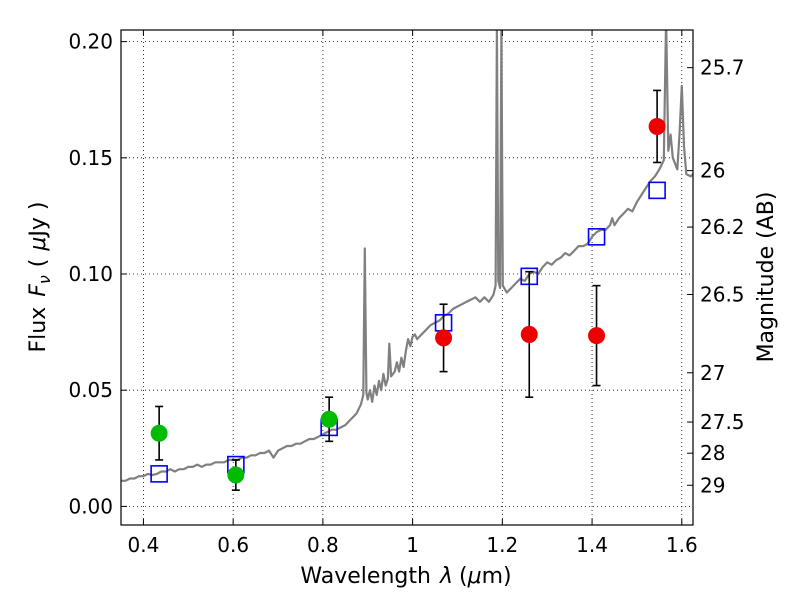 The width and height of the screenshot is (800, 600). I want to click on y-tick-label: 0.05, so click(90, 390).